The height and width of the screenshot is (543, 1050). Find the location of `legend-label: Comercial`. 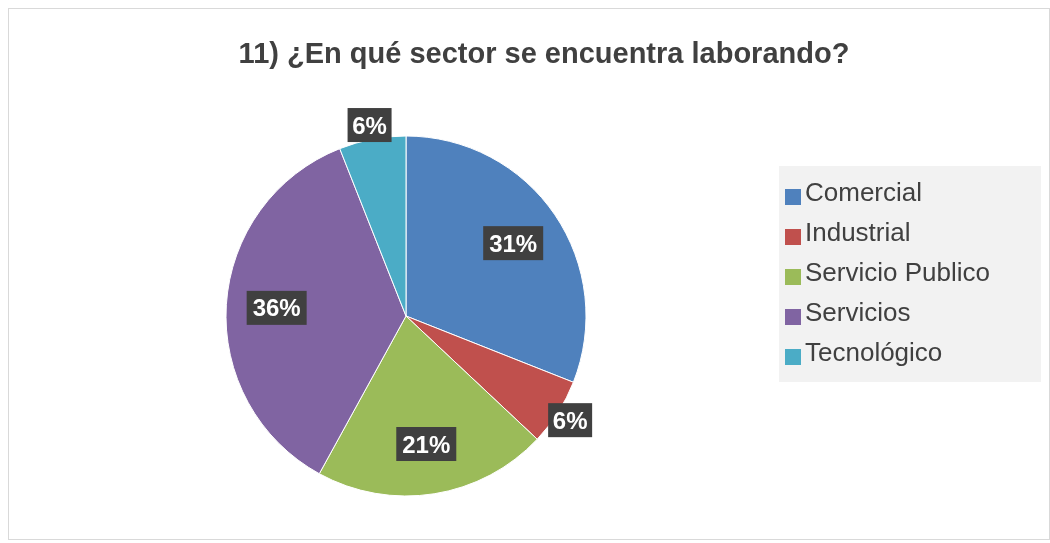

legend-label: Comercial is located at coordinates (864, 192).